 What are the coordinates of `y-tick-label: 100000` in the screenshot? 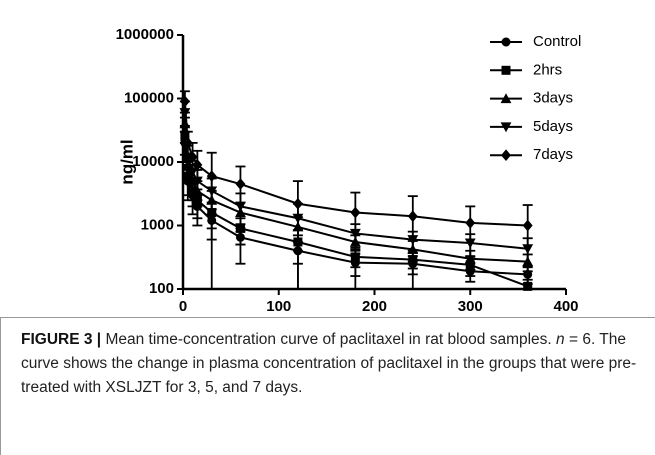 It's located at (149, 97).